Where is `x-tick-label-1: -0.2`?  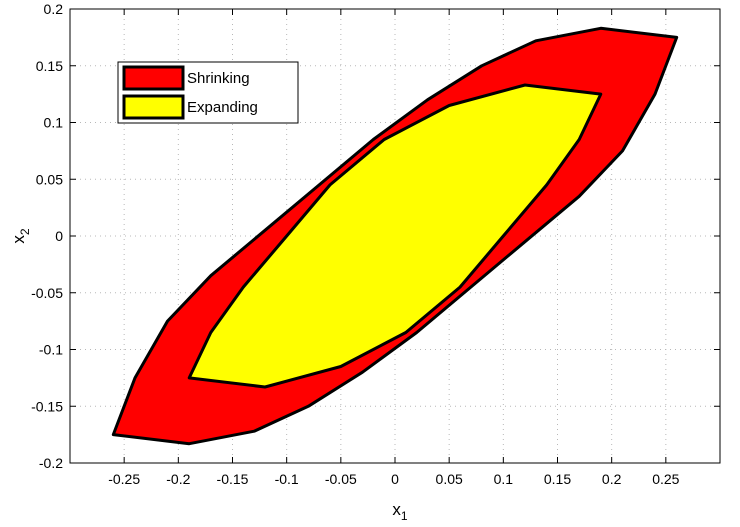
x-tick-label-1: -0.2 is located at coordinates (178, 479).